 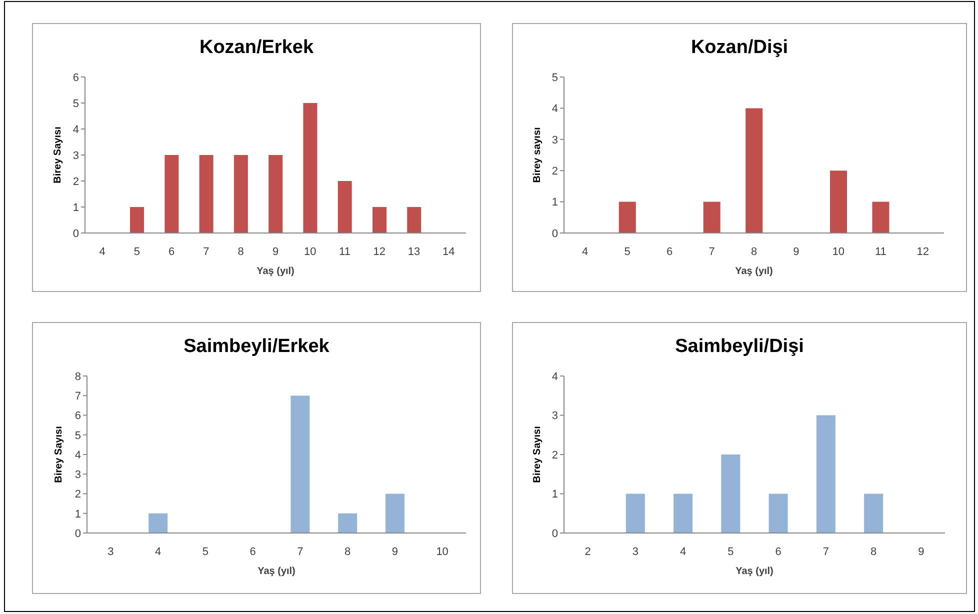 What do you see at coordinates (740, 48) in the screenshot?
I see `chart-title: Kozan/Dişi` at bounding box center [740, 48].